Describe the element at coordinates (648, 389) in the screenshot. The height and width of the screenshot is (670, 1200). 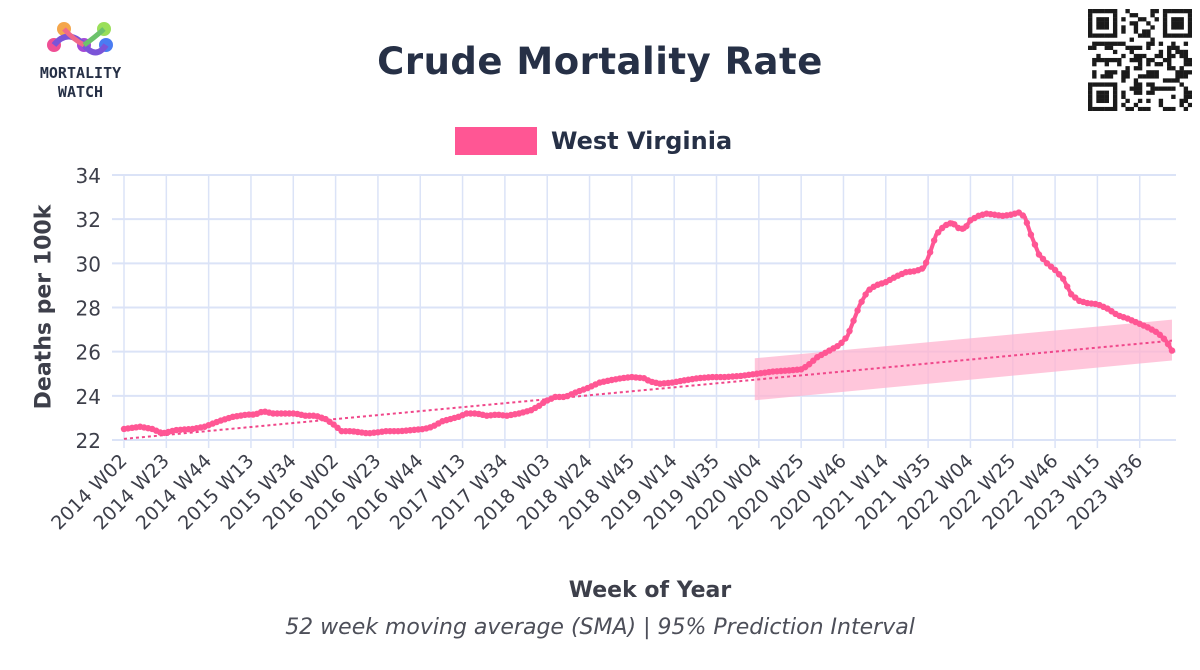
I see `trend-line` at that location.